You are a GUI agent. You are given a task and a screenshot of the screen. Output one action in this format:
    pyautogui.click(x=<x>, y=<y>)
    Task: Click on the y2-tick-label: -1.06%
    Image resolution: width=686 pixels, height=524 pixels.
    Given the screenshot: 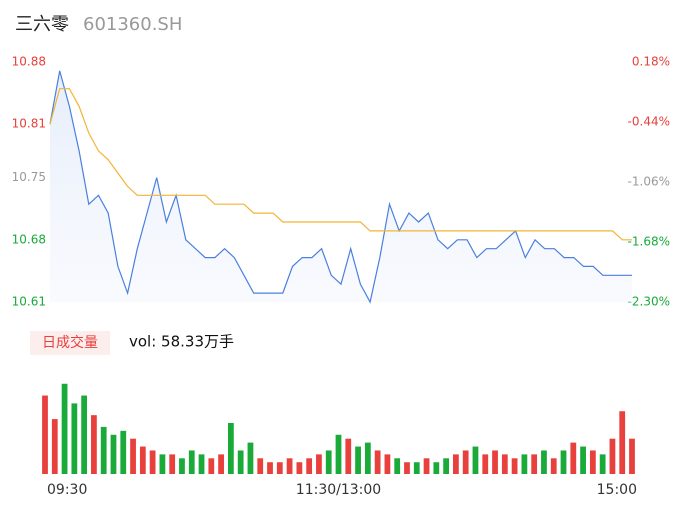 What is the action you would take?
    pyautogui.click(x=649, y=182)
    